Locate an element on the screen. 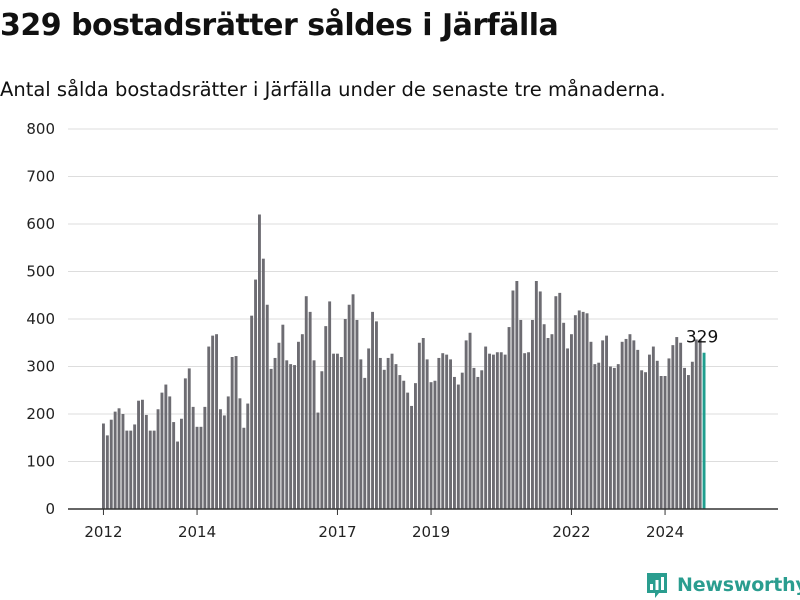  y-tick-label: 100 is located at coordinates (40, 462).